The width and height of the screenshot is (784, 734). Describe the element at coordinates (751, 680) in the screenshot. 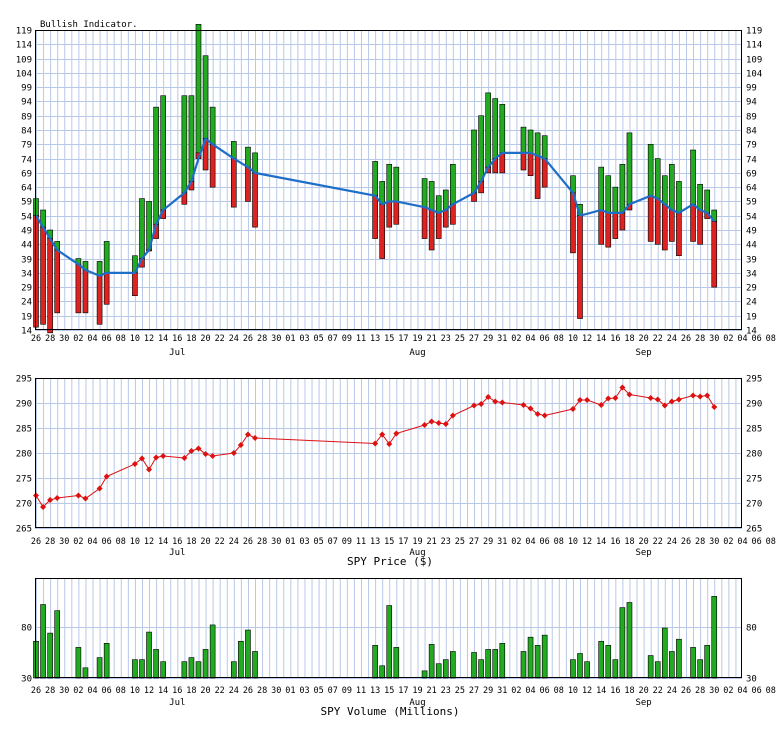

I see `y-tick-label-right: 30` at that location.